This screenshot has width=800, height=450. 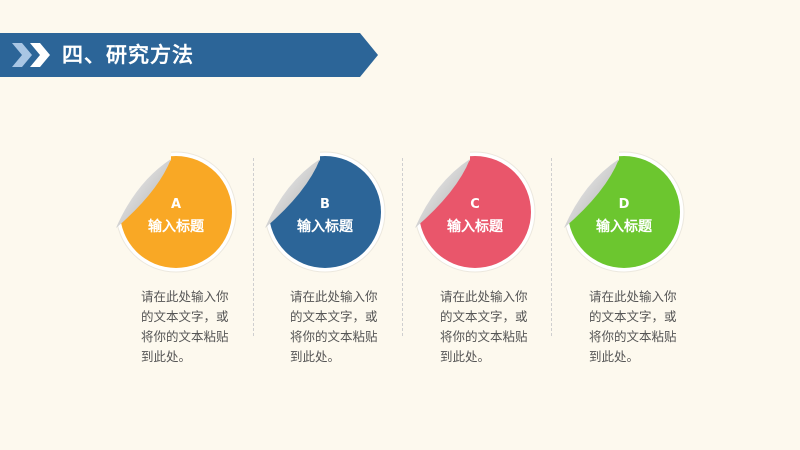 I want to click on item-a: A 输入标题 请在此处输入你 的文本文字，或 将你的文本粘贴 到此处。, so click(x=186, y=270).